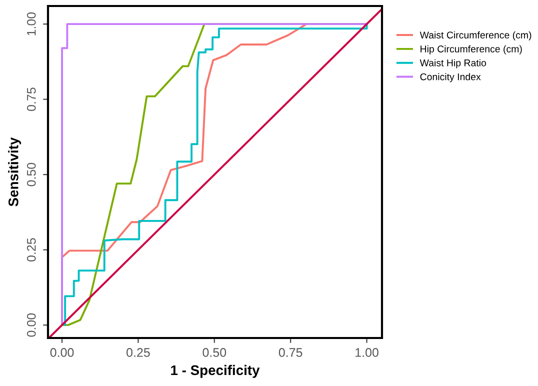 This screenshot has width=538, height=386. What do you see at coordinates (31, 24) in the screenshot?
I see `y-tick-label: 1.00` at bounding box center [31, 24].